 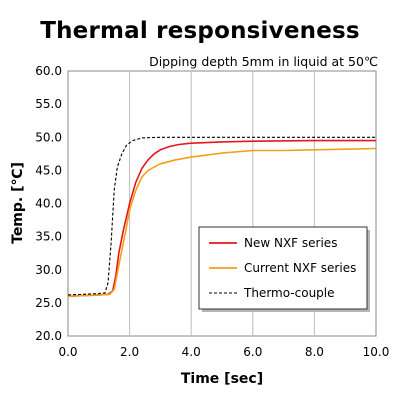 I want to click on x-tick-label: 8.0, so click(x=314, y=352).